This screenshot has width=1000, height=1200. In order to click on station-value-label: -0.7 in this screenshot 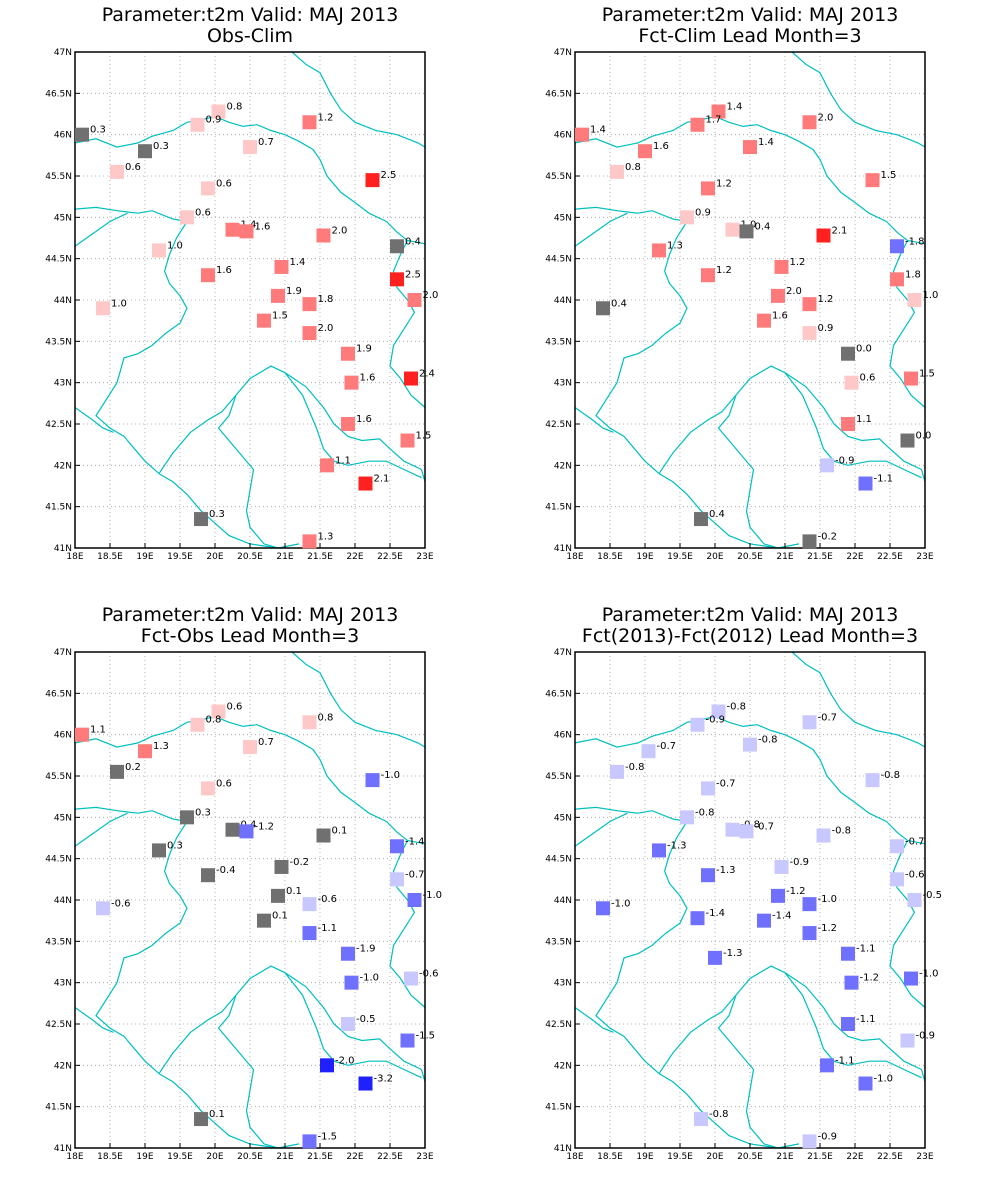, I will do `click(726, 783)`.